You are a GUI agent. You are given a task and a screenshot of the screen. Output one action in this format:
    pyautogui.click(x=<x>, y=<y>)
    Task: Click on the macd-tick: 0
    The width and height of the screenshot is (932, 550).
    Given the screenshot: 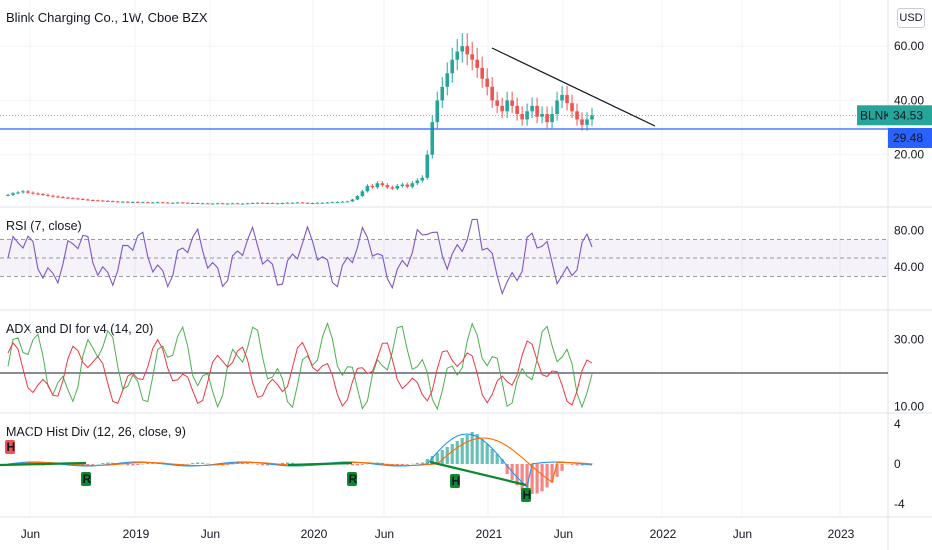 What is the action you would take?
    pyautogui.click(x=897, y=464)
    